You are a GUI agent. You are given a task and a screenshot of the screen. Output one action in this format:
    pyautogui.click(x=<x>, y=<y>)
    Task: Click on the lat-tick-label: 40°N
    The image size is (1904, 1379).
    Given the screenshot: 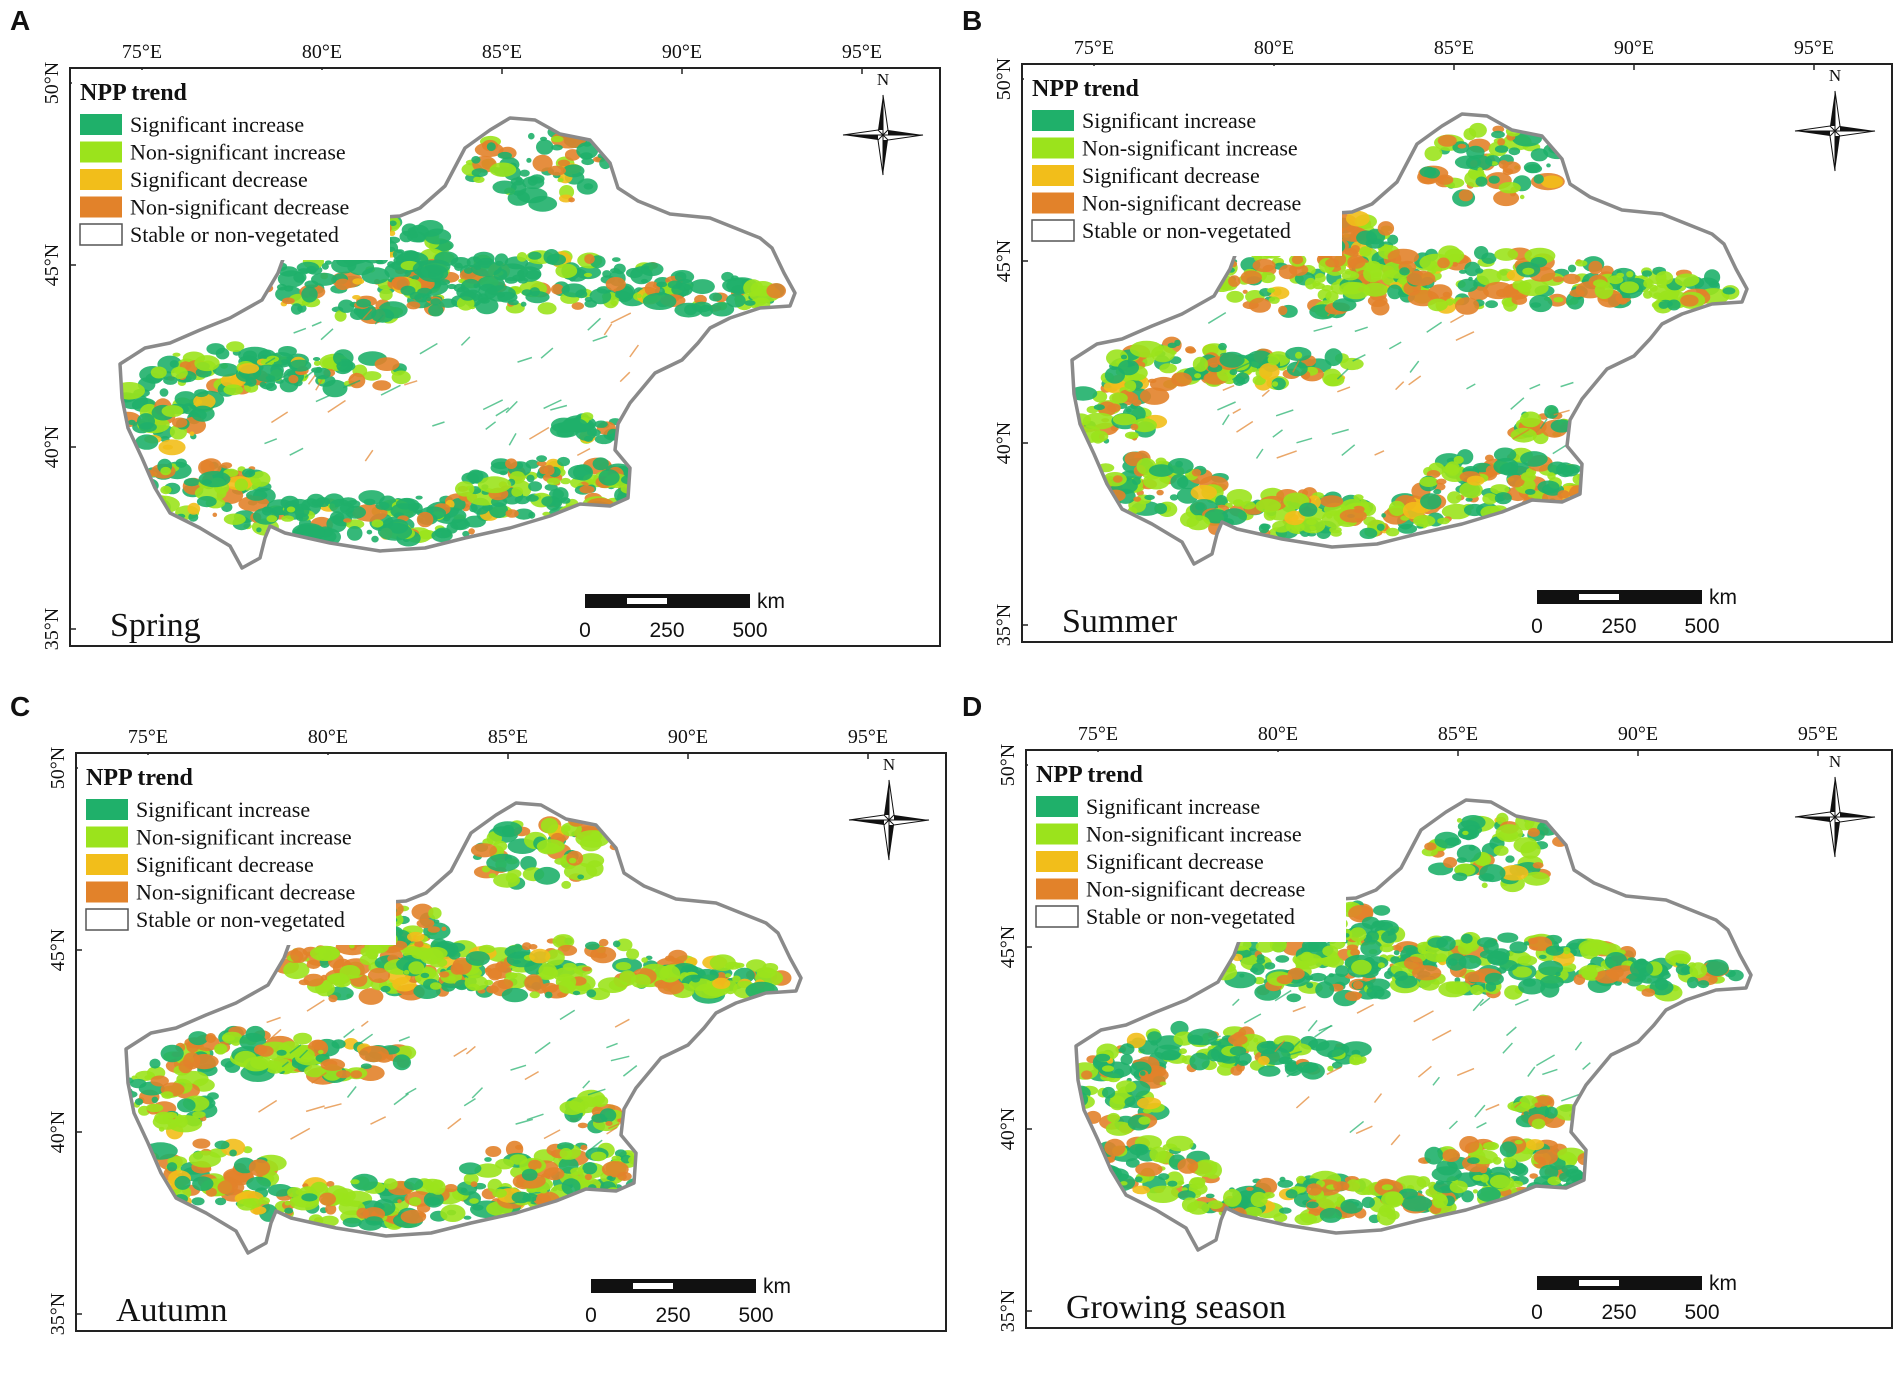 What is the action you would take?
    pyautogui.click(x=58, y=1132)
    